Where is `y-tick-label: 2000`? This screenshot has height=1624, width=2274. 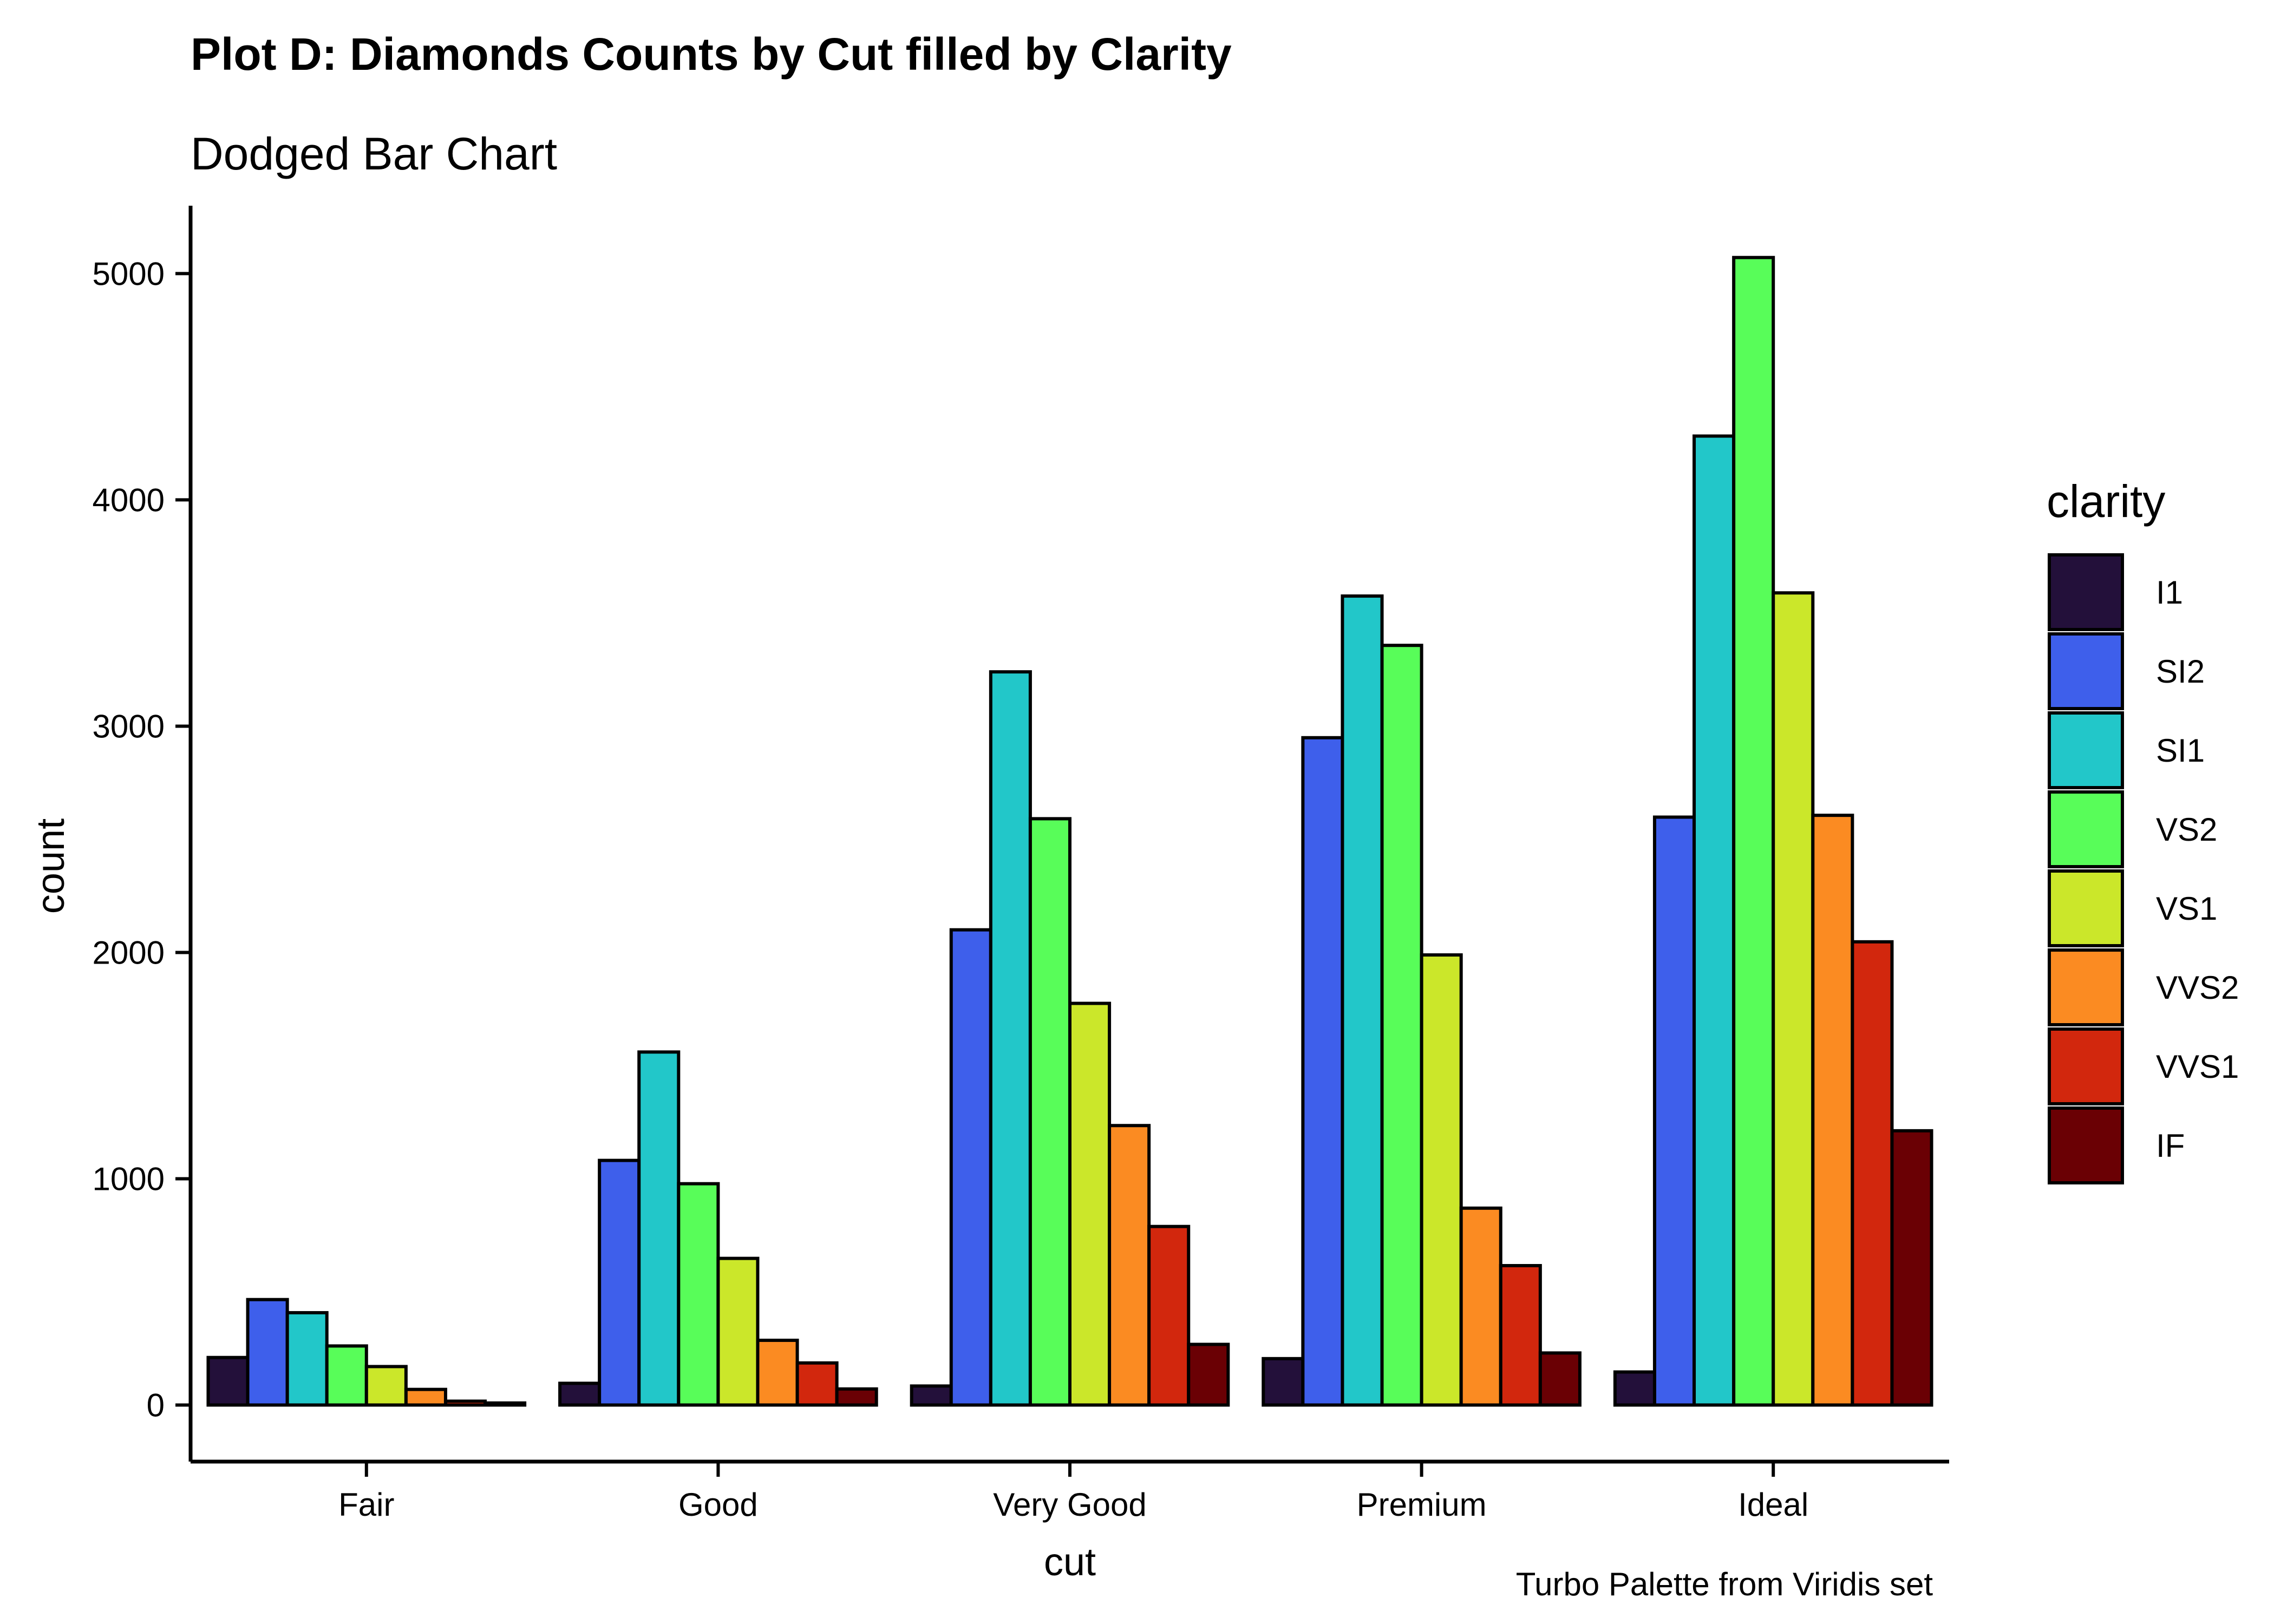 y-tick-label: 2000 is located at coordinates (129, 953).